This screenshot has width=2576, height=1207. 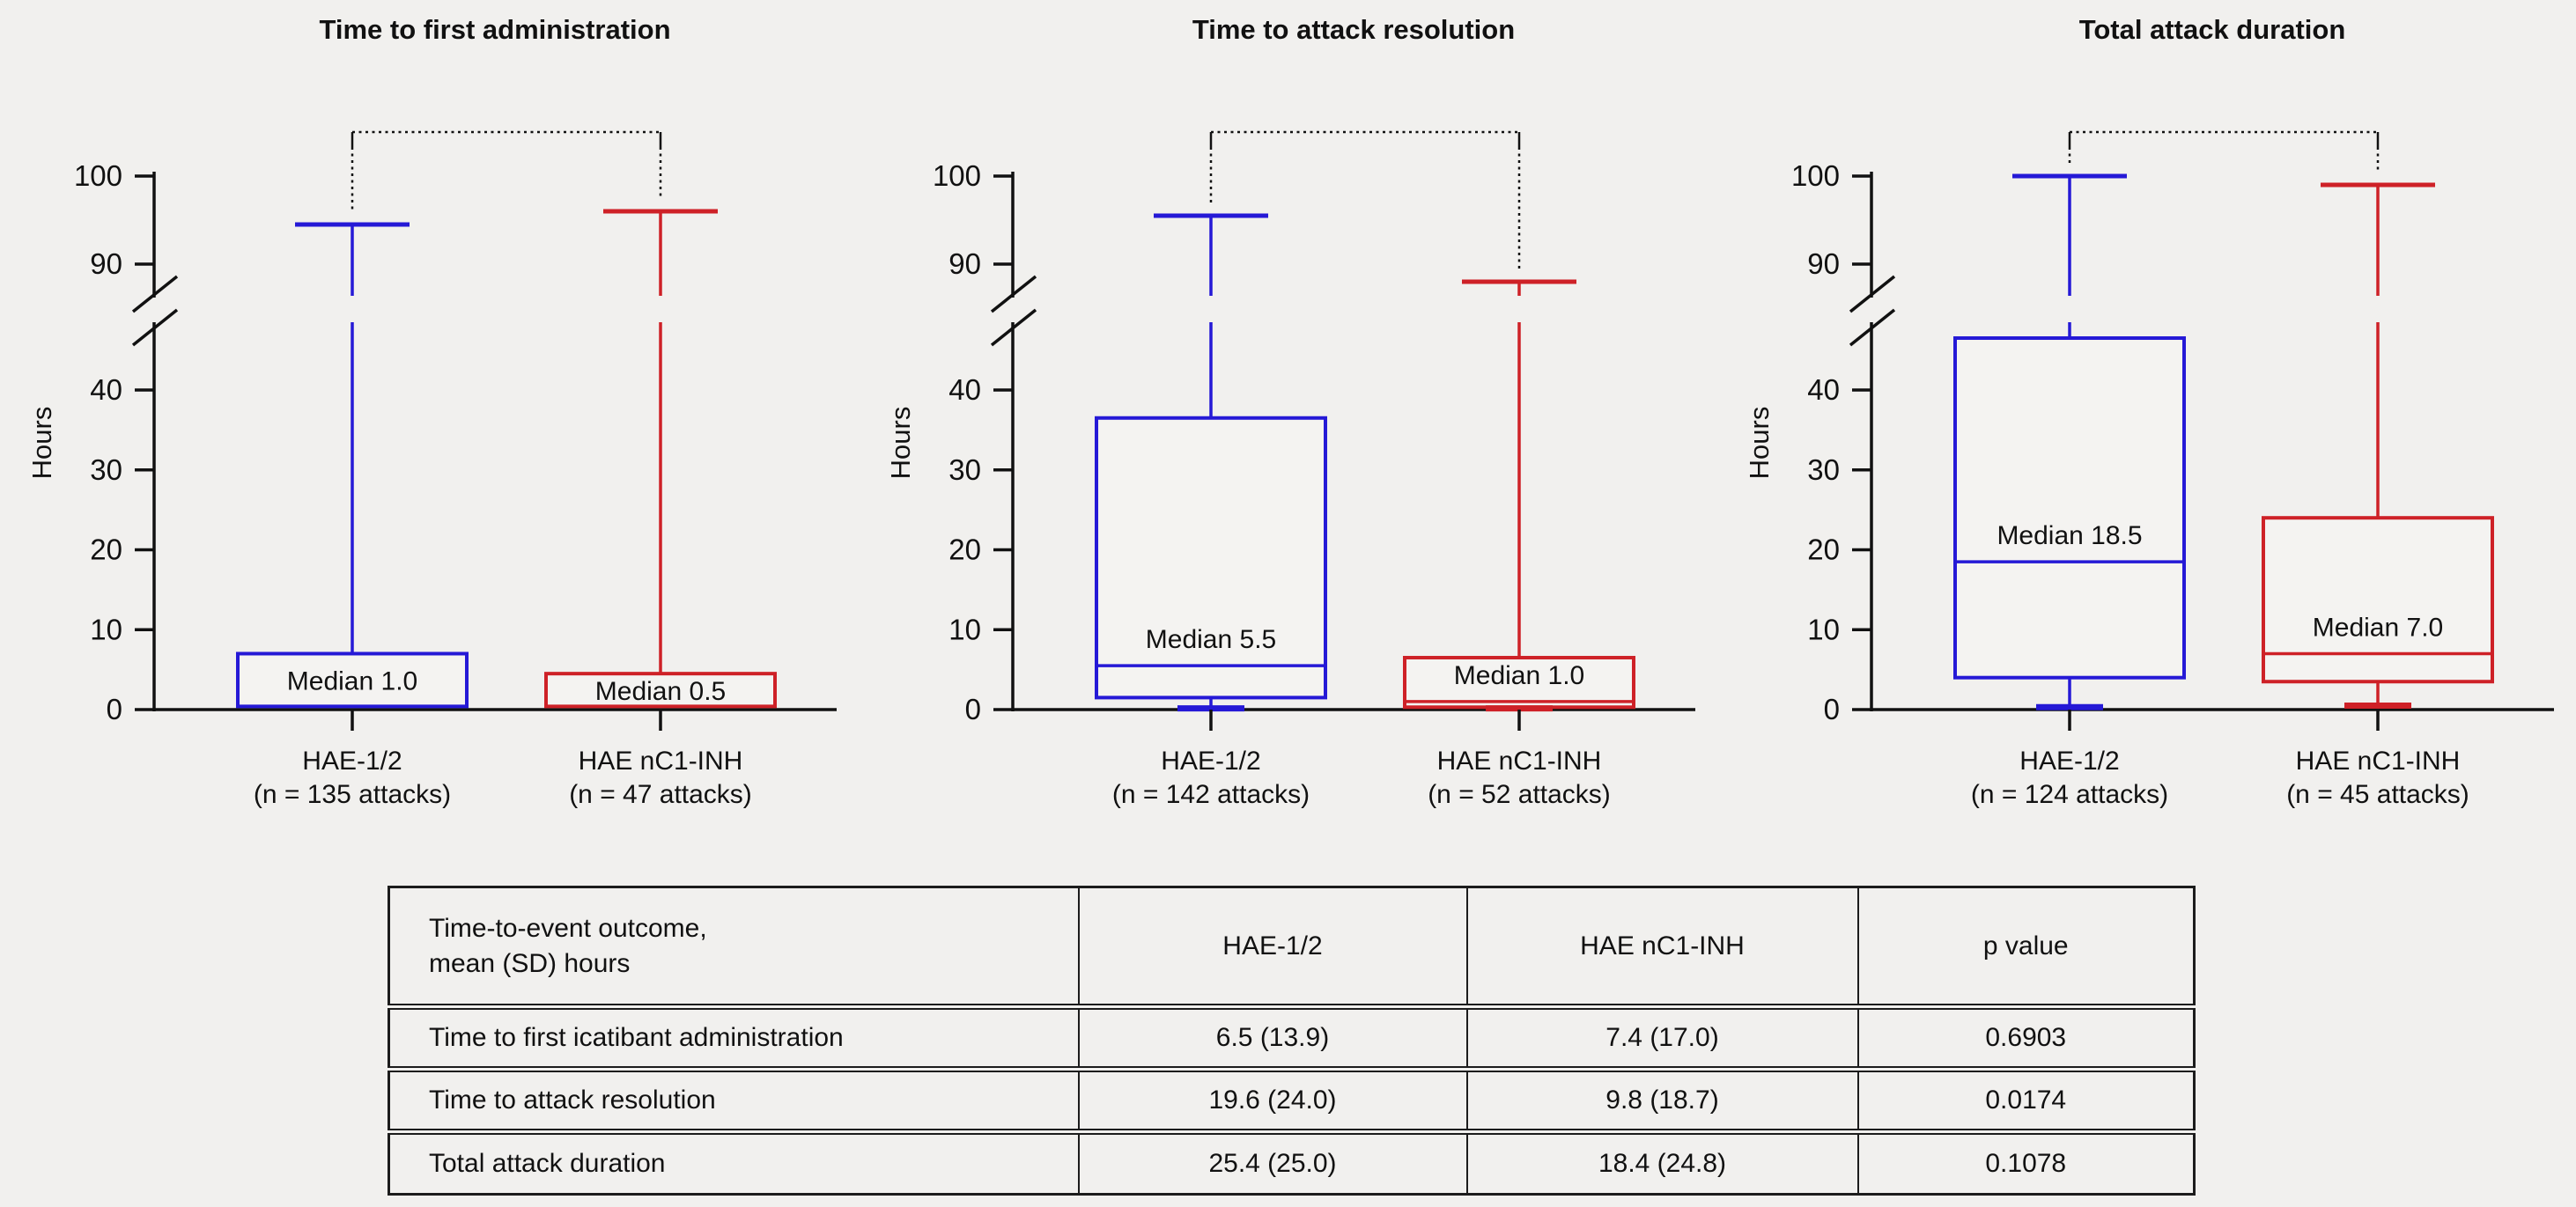 I want to click on group-n-label: (n = 47 attacks), so click(x=660, y=794).